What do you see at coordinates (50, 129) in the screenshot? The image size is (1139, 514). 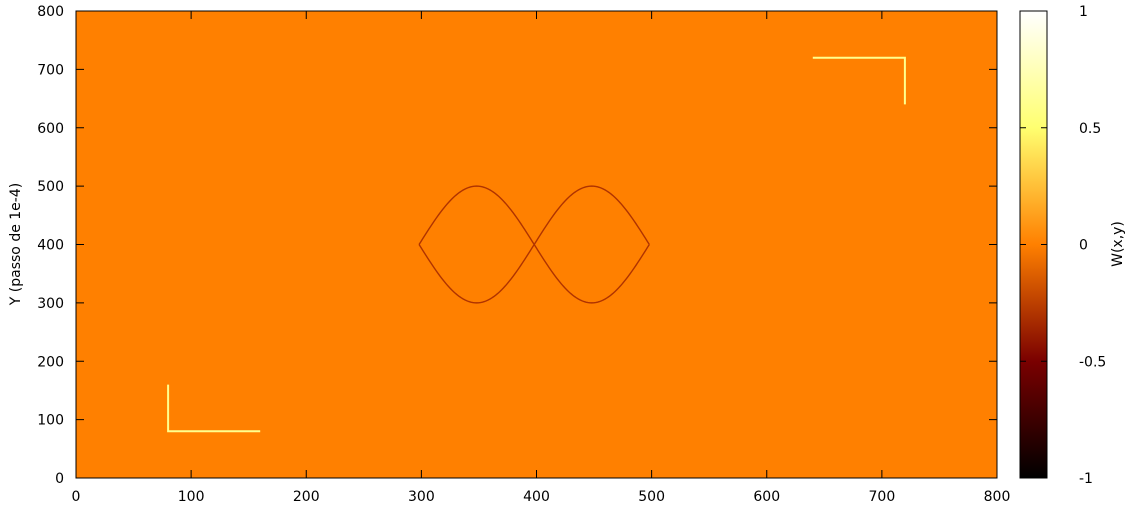 I see `y-tick-label: 600` at bounding box center [50, 129].